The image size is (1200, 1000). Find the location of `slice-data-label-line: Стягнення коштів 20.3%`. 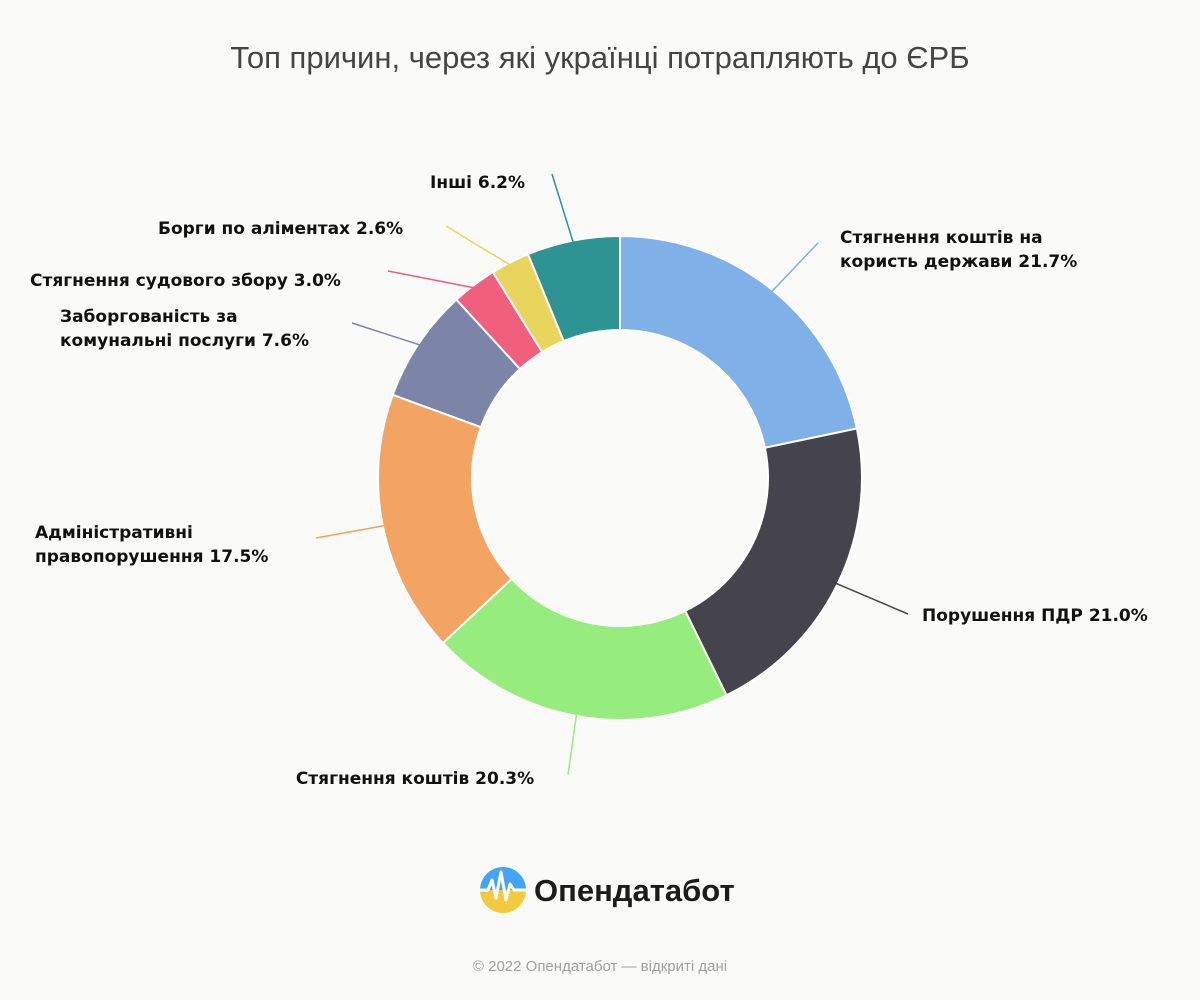

slice-data-label-line: Стягнення коштів 20.3% is located at coordinates (415, 779).